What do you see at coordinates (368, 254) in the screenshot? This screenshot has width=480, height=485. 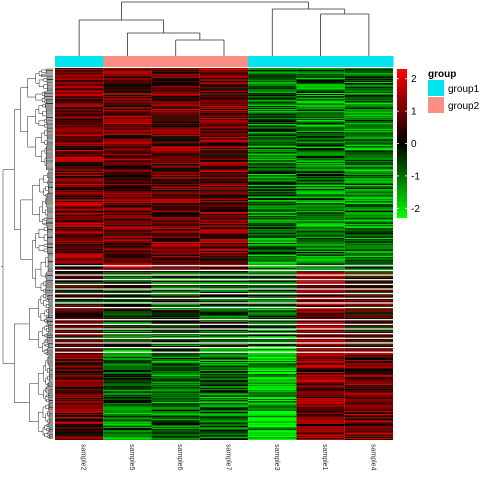 I see `heatmap-column-sample4` at bounding box center [368, 254].